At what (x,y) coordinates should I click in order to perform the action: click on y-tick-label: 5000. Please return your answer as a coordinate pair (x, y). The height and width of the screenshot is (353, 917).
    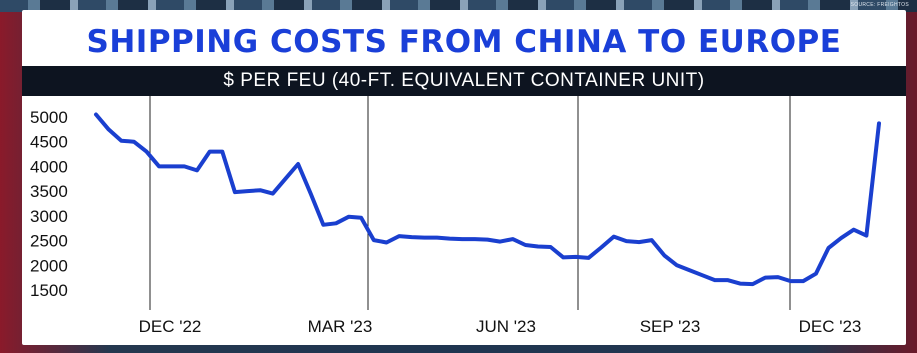
    Looking at the image, I should click on (49, 117).